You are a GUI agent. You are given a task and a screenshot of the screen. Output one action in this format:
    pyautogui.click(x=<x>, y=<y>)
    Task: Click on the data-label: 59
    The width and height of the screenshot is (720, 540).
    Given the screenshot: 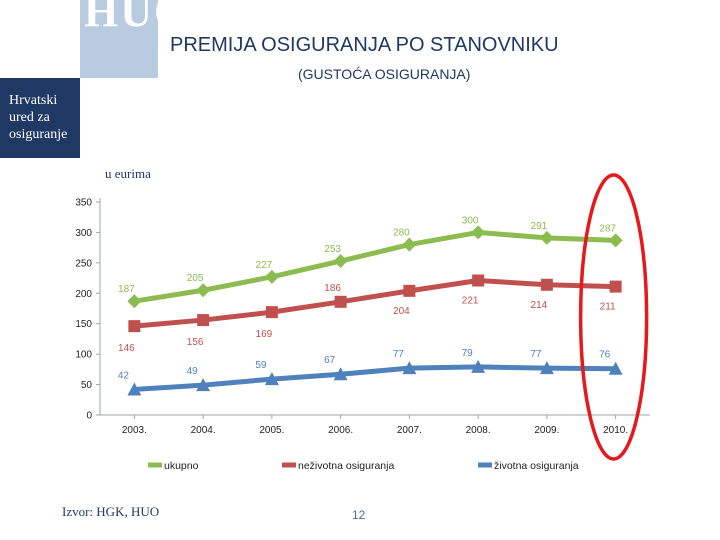 What is the action you would take?
    pyautogui.click(x=261, y=365)
    